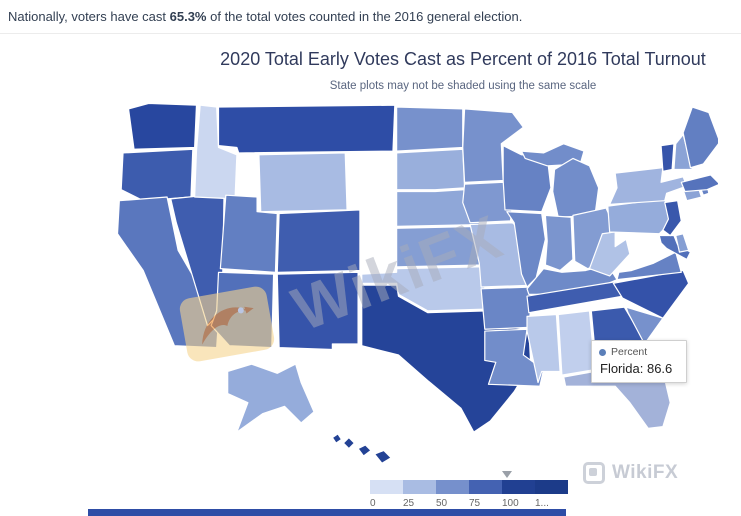 This screenshot has height=516, width=741. Describe the element at coordinates (510, 503) in the screenshot. I see `legend-tick-label: 100` at that location.